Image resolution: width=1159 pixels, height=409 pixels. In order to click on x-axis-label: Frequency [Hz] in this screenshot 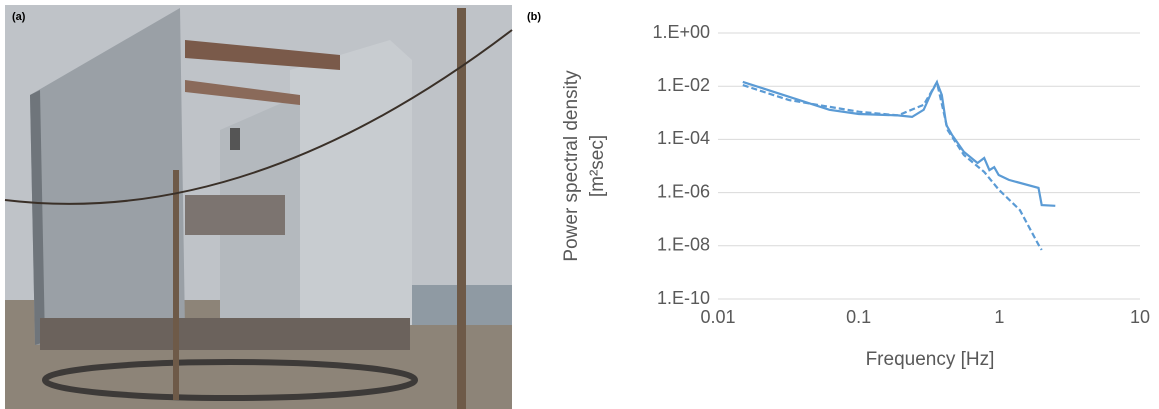, I will do `click(930, 359)`.